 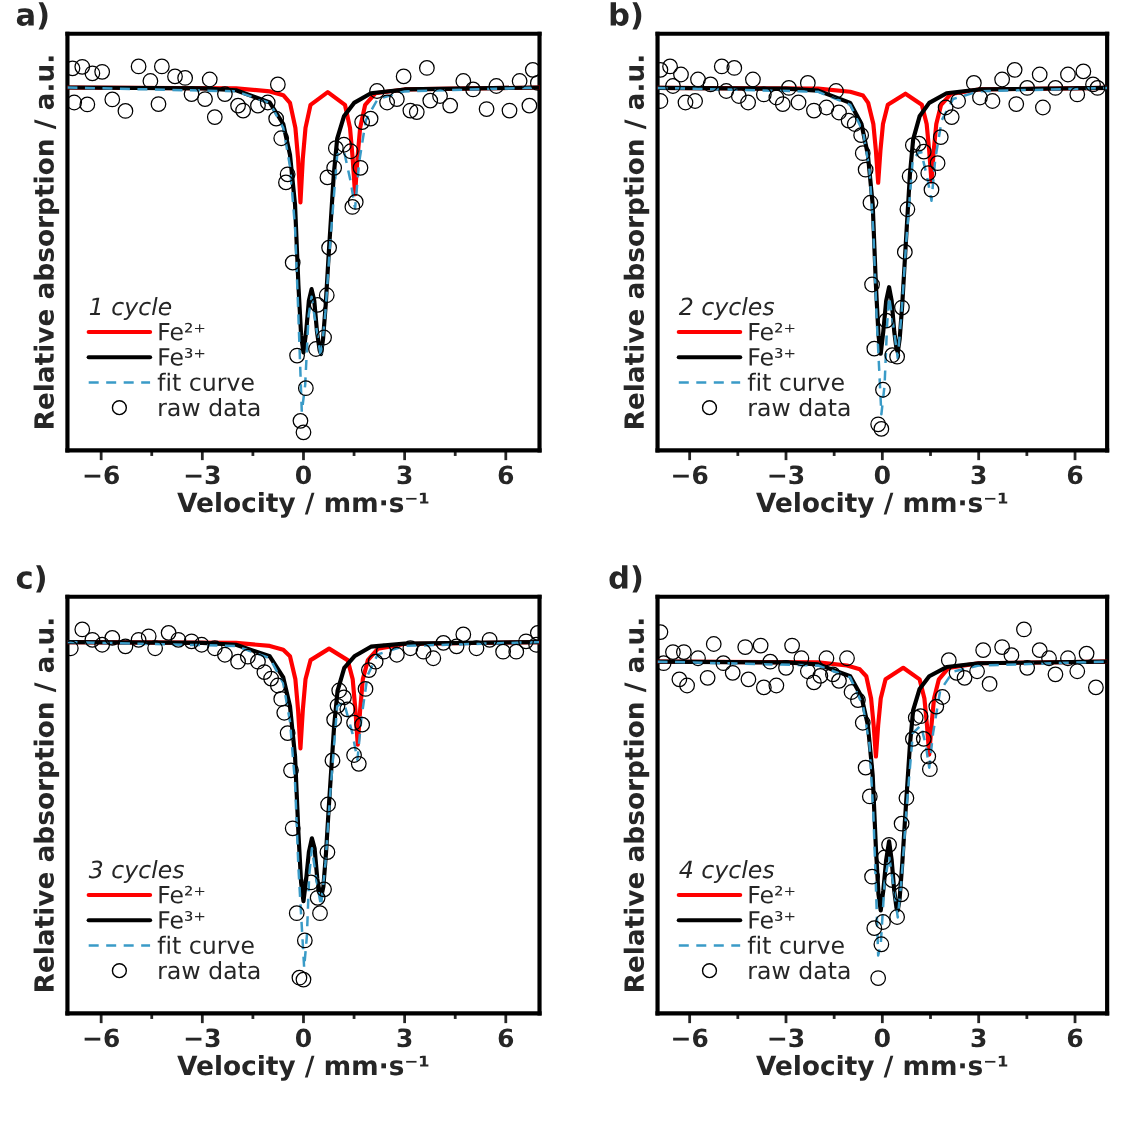 I want to click on chart-title: b), so click(x=626, y=16).